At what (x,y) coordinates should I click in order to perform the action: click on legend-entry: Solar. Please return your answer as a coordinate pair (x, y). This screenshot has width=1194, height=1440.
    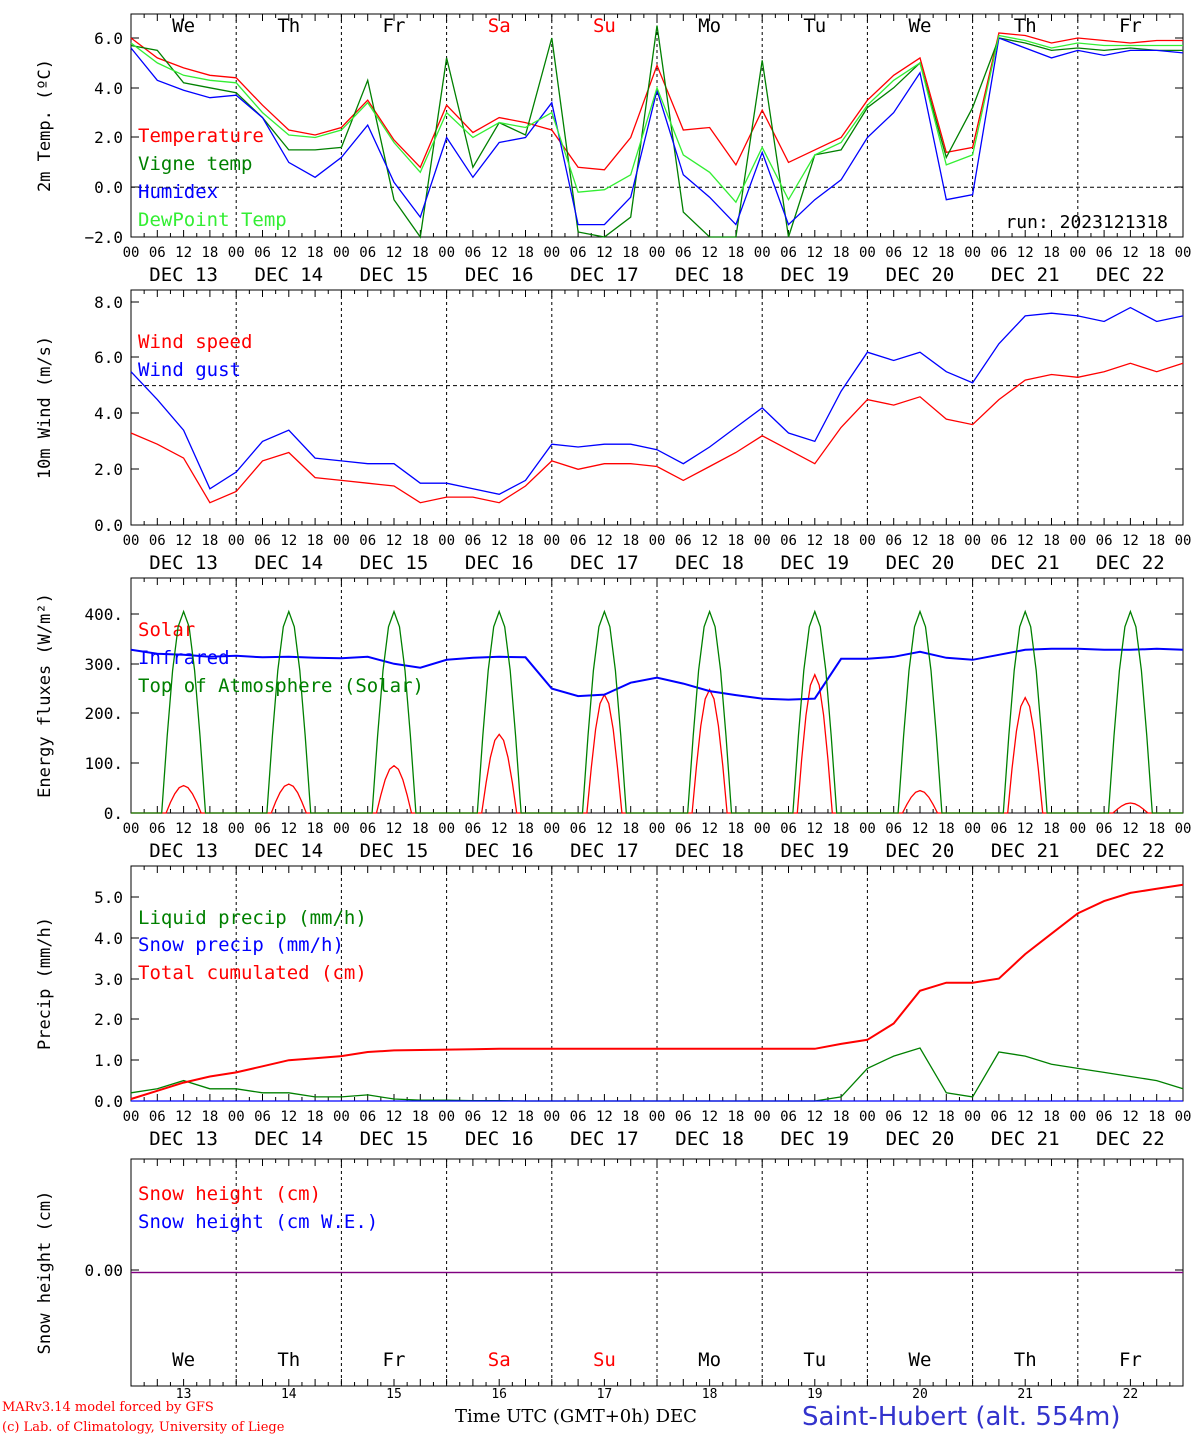
    Looking at the image, I should click on (166, 630).